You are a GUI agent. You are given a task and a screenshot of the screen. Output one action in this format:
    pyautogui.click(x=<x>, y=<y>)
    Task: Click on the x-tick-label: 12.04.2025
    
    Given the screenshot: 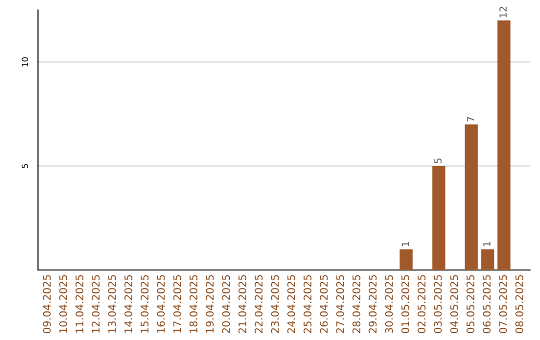 What is the action you would take?
    pyautogui.click(x=96, y=304)
    